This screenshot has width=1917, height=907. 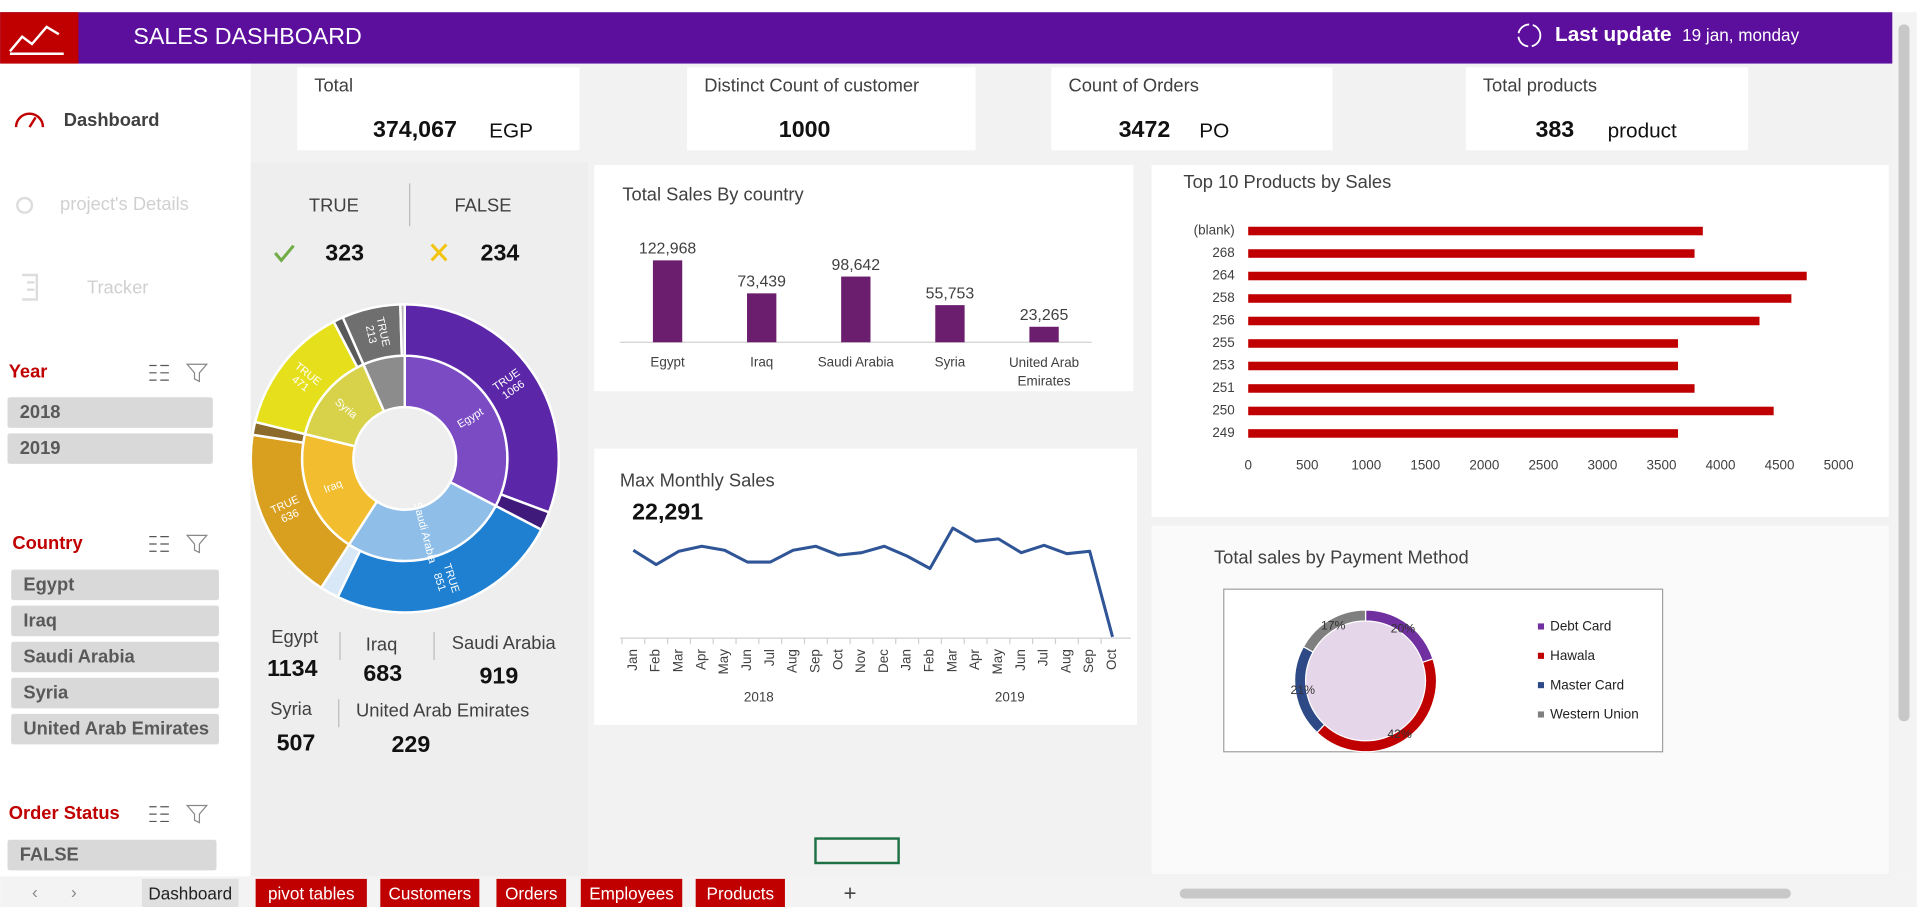 I want to click on filter-title: Country, so click(x=47, y=542).